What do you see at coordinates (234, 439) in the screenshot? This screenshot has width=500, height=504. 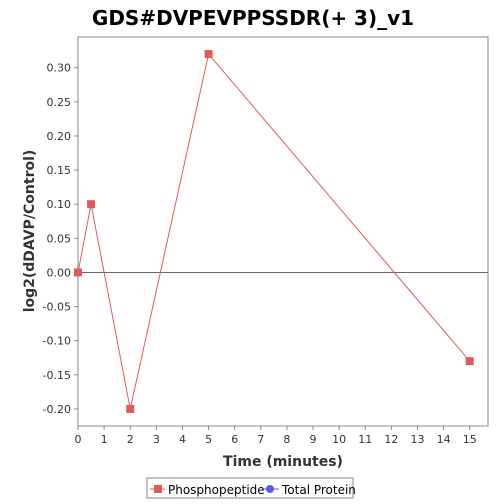 I see `x-tick-label: 6` at bounding box center [234, 439].